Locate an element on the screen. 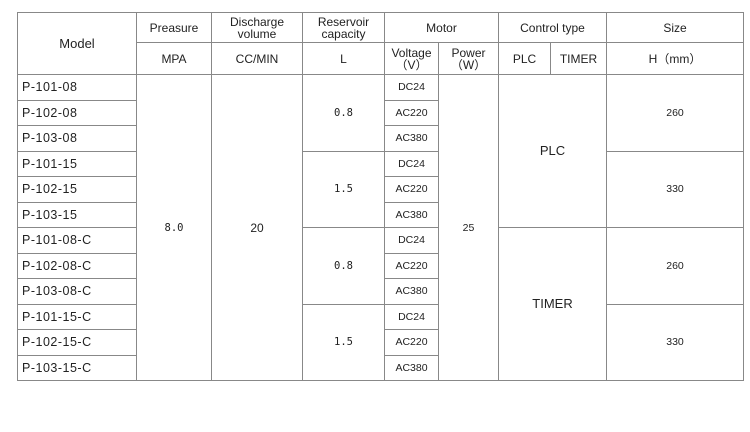 This screenshot has width=750, height=432. header-model: Model is located at coordinates (77, 43).